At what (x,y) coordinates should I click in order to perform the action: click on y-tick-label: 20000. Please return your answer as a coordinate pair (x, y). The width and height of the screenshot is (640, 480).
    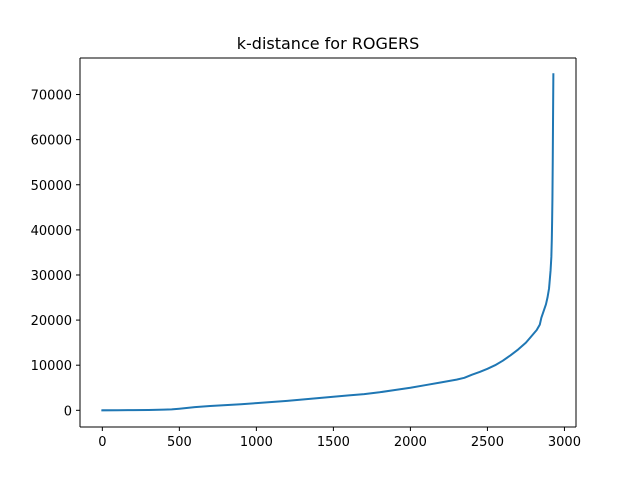
    Looking at the image, I should click on (51, 321).